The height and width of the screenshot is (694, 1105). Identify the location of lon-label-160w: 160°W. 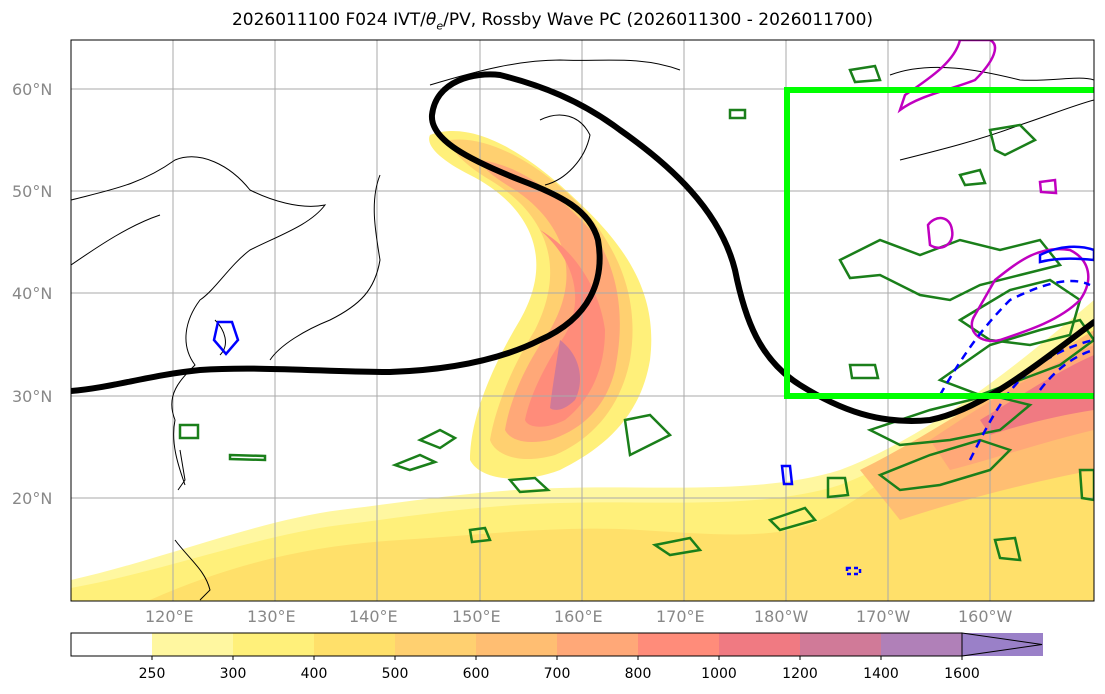
(985, 616).